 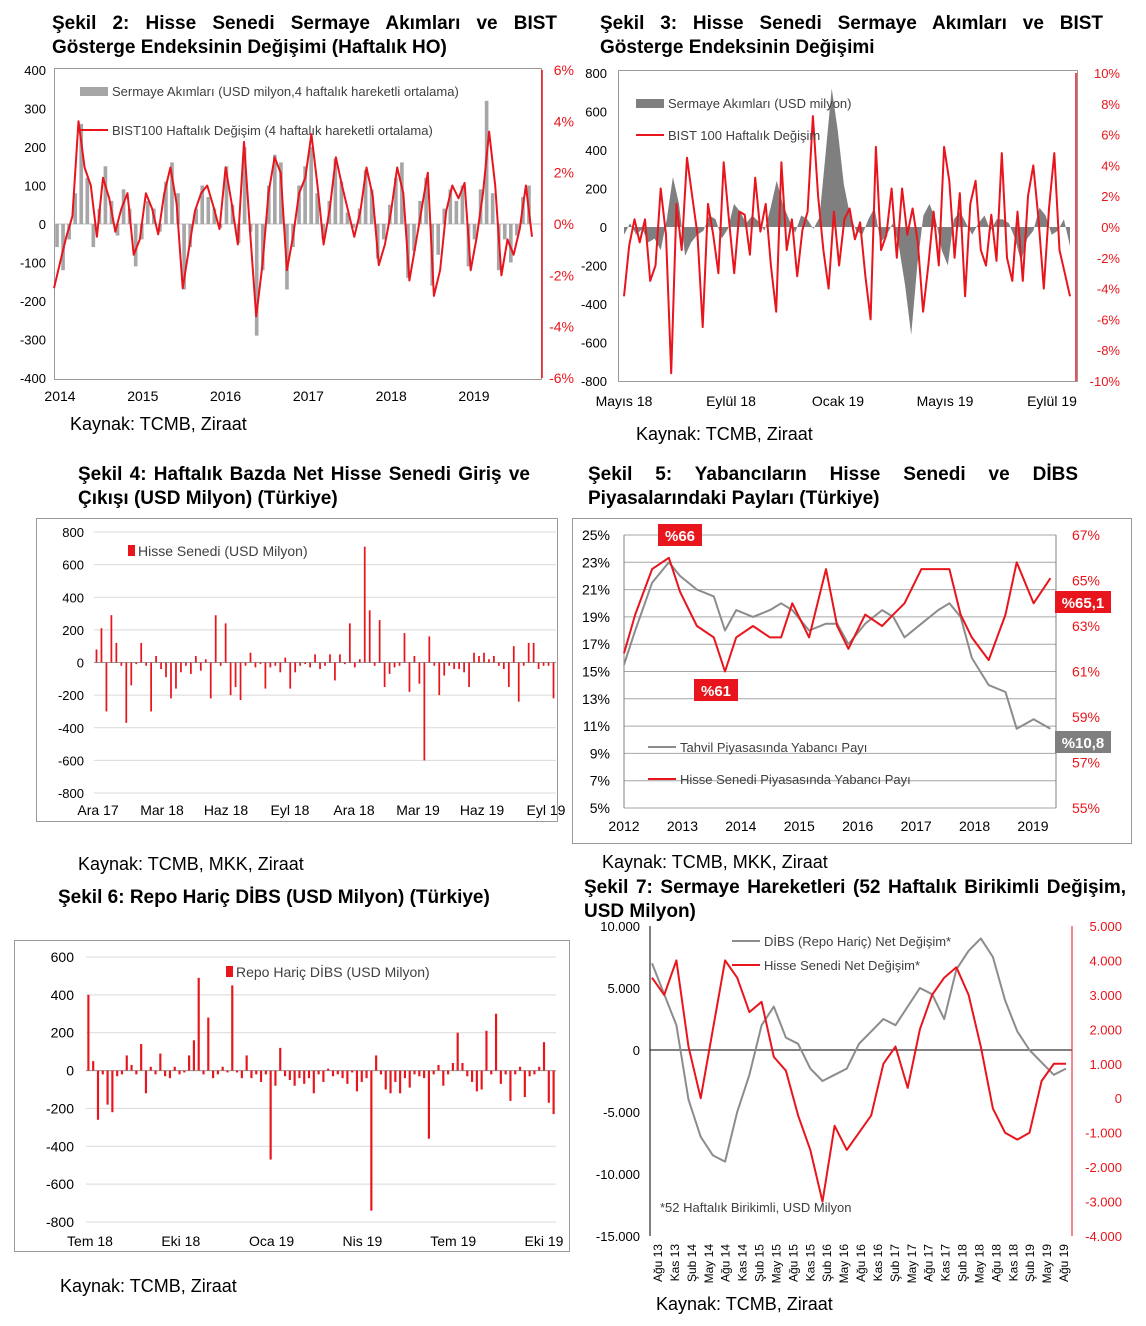 I want to click on s5-ytick-left: 7%, so click(x=600, y=781).